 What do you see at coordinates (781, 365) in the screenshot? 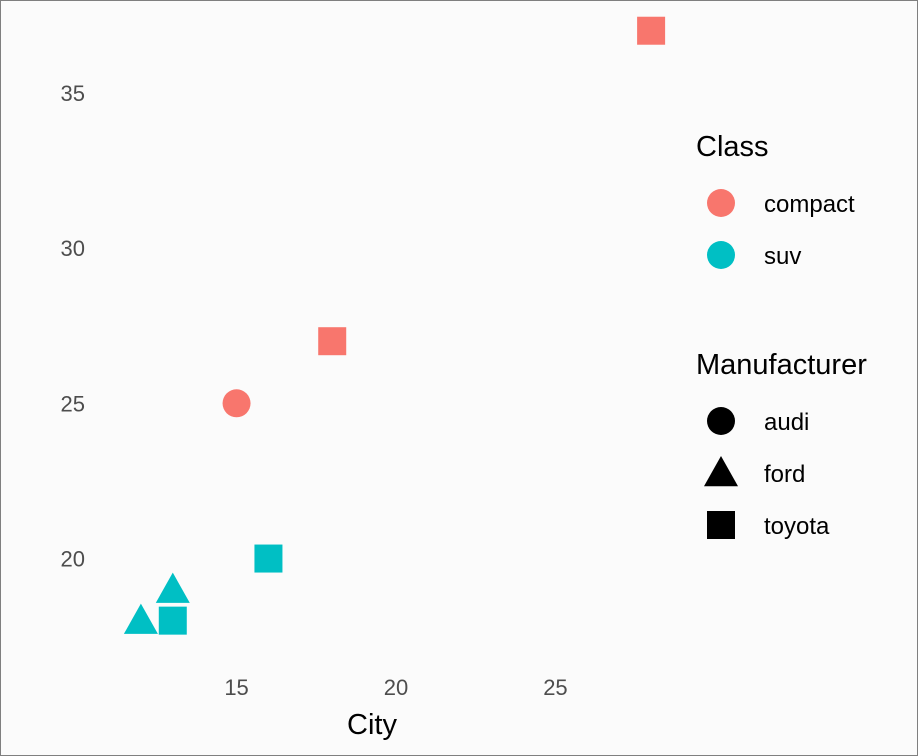
I see `manufacturer-legend-title: Manufacturer` at bounding box center [781, 365].